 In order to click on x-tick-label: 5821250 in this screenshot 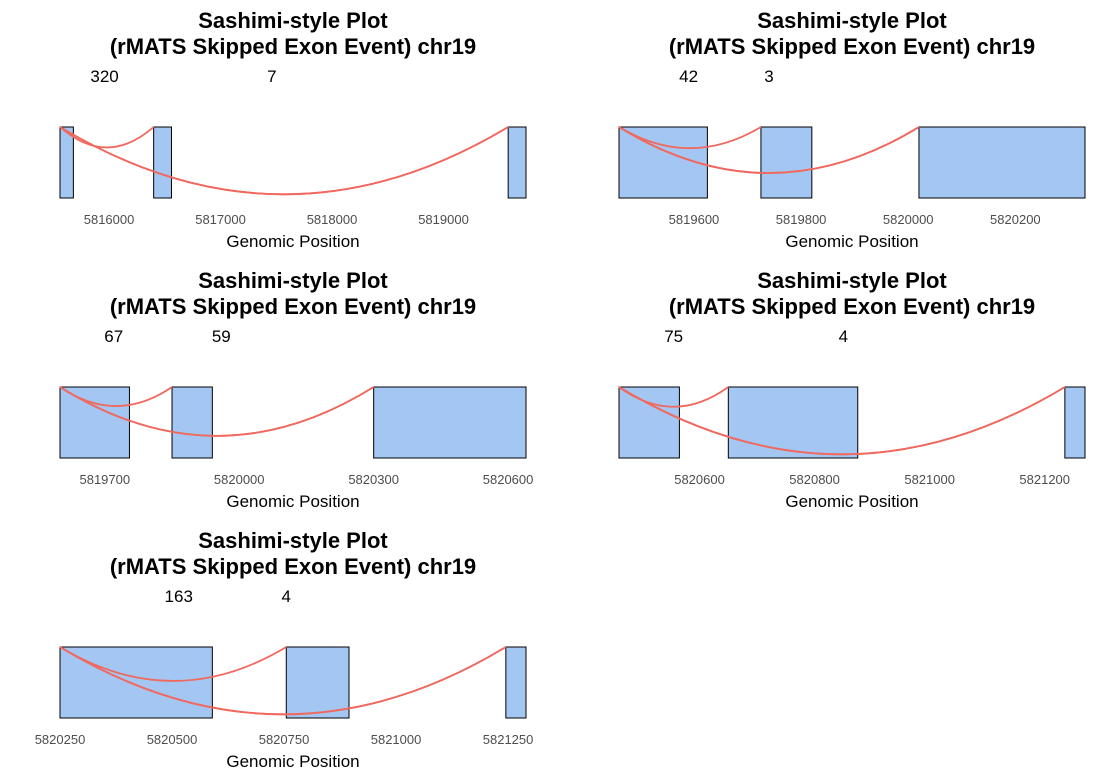, I will do `click(508, 739)`.